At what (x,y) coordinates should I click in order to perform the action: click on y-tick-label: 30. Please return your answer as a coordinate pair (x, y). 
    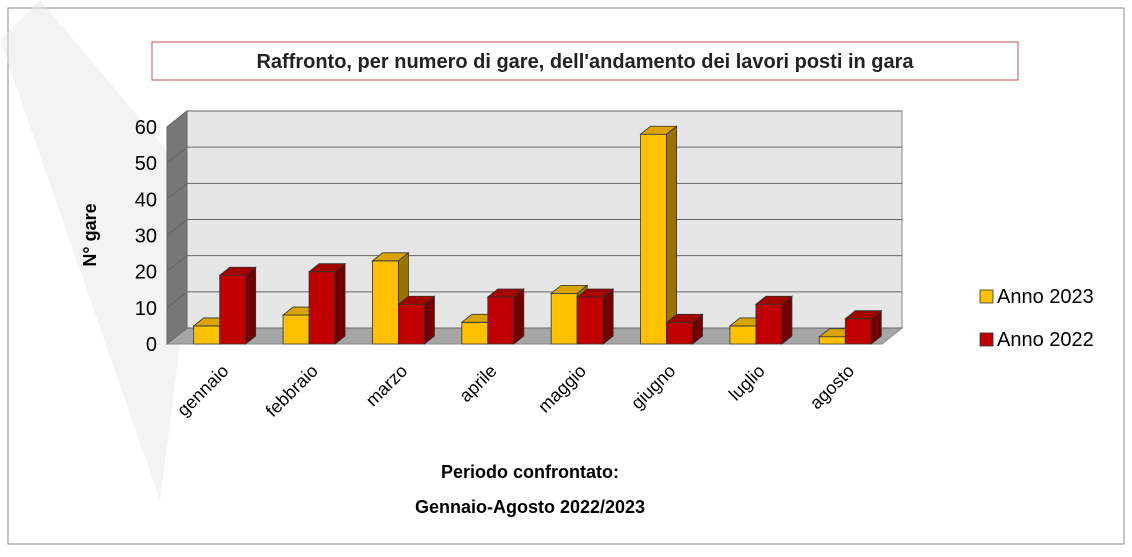
    Looking at the image, I should click on (146, 237).